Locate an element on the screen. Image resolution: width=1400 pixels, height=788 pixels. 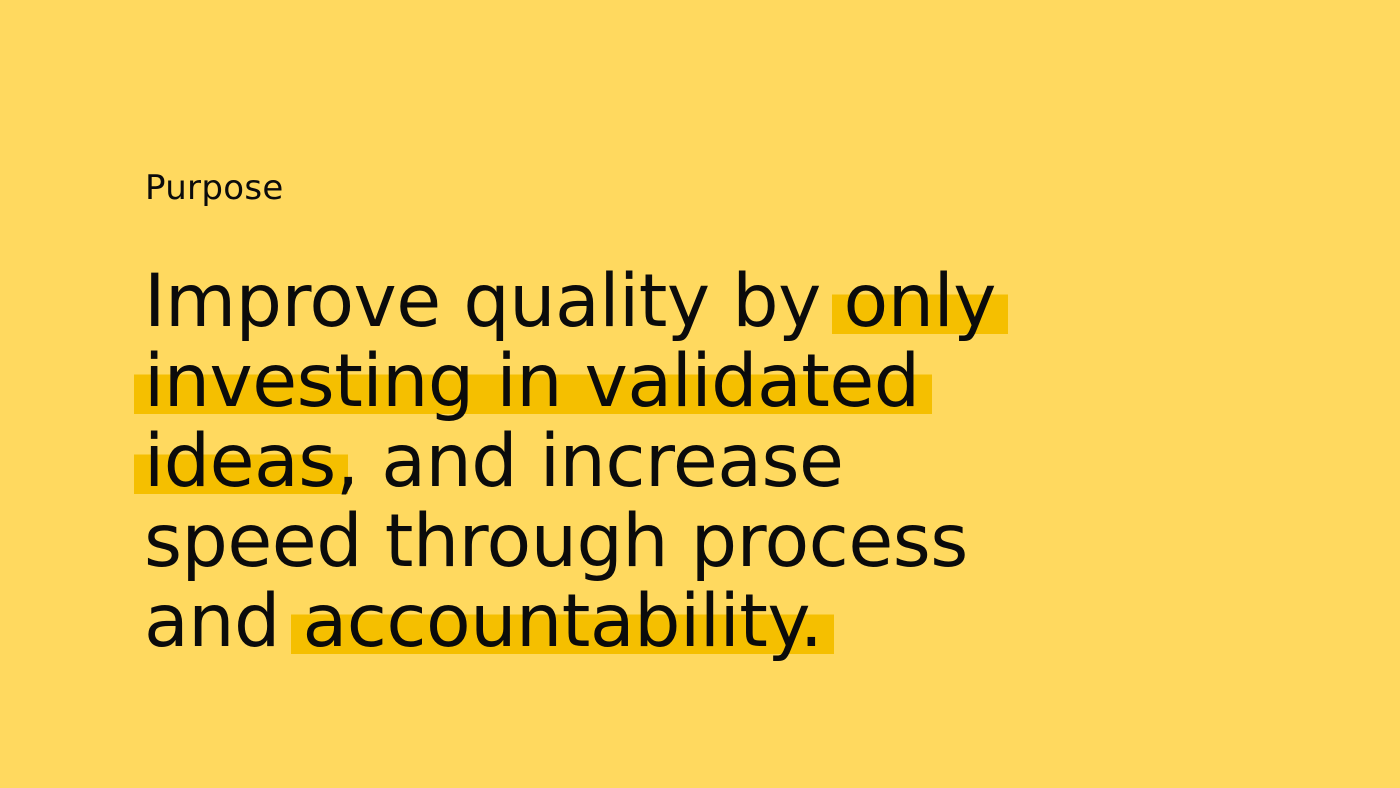
statement-line-4: speed through process is located at coordinates (570, 542).